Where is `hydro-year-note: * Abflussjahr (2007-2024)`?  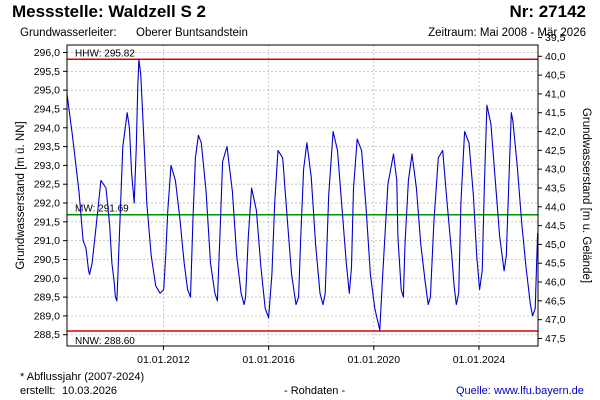 hydro-year-note: * Abflussjahr (2007-2024) is located at coordinates (82, 377).